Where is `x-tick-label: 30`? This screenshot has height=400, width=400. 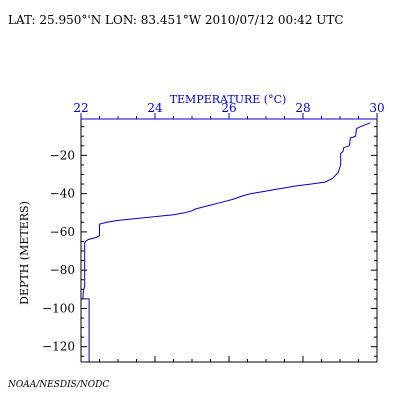
x-tick-label: 30 is located at coordinates (376, 108).